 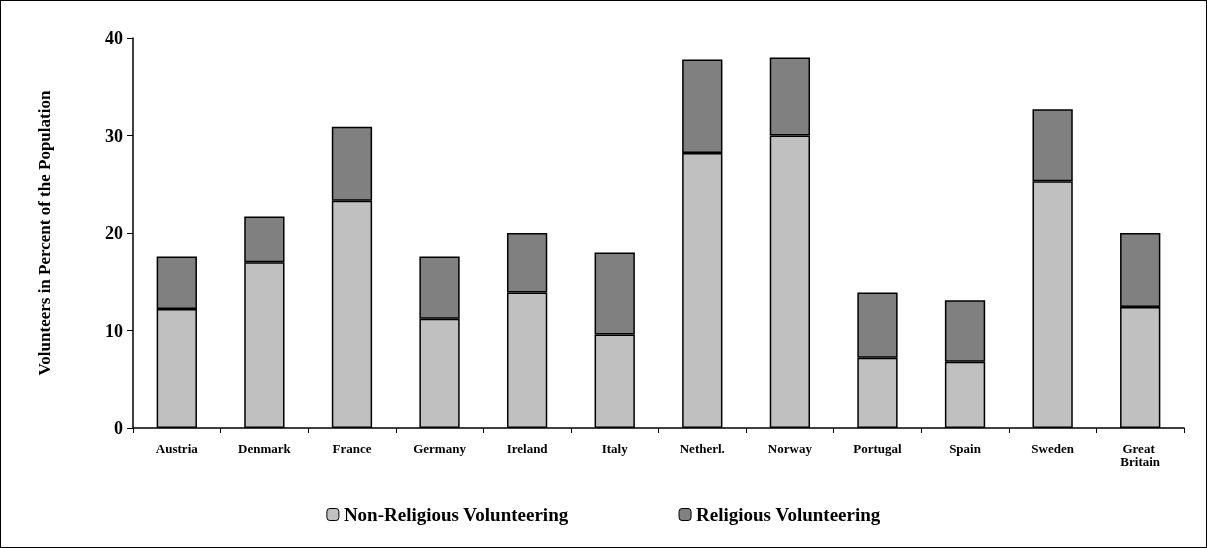 What do you see at coordinates (702, 448) in the screenshot?
I see `x-tick-label: Netherl.` at bounding box center [702, 448].